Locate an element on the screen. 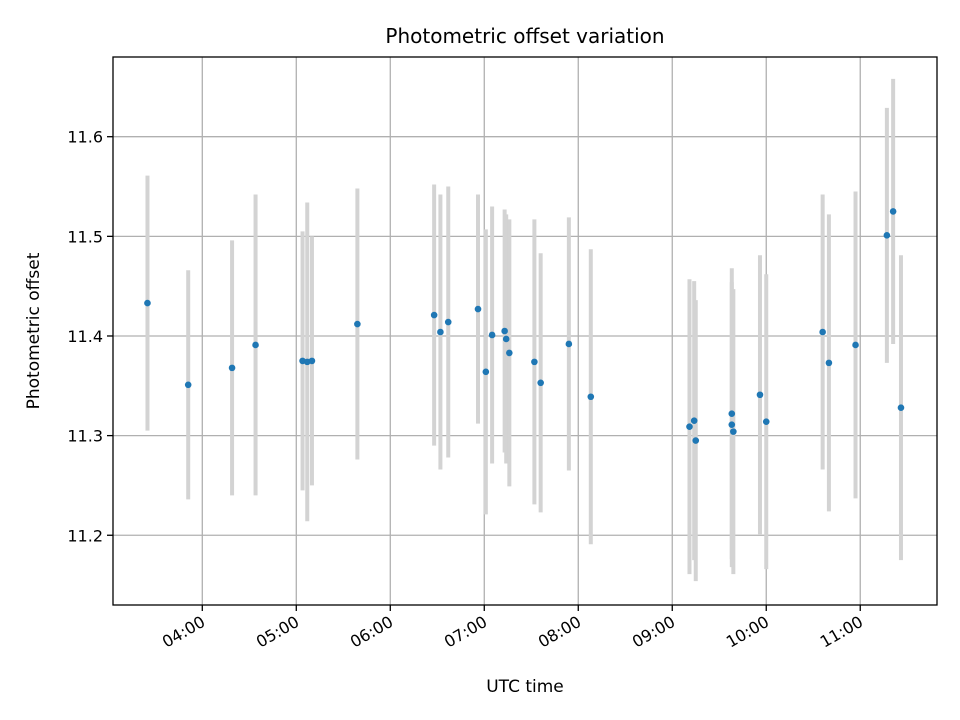 The width and height of the screenshot is (960, 720). y-axis-title: Photometric offset is located at coordinates (34, 330).